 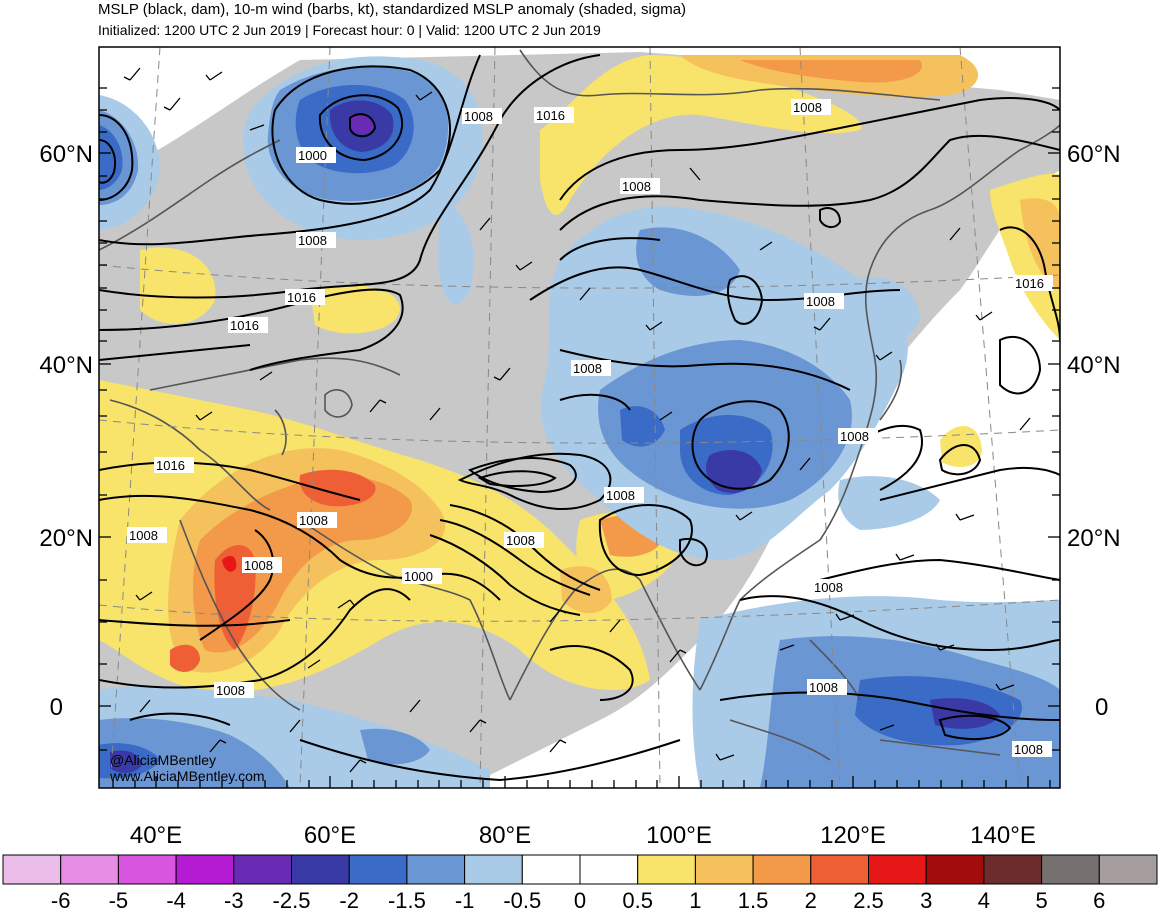 I want to click on lon-label: 140°E, so click(x=1003, y=835).